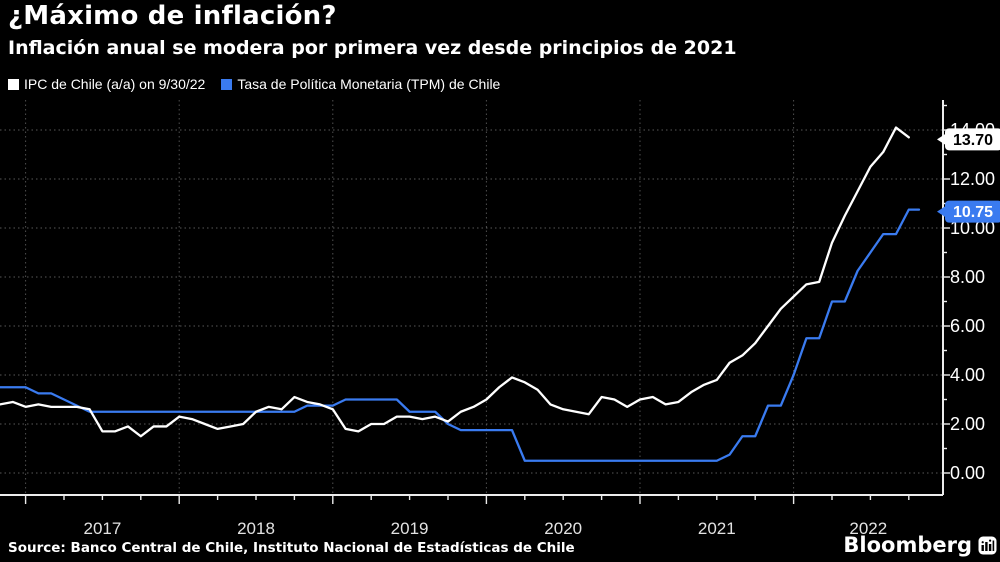  I want to click on y-tick-label: 12.00, so click(972, 179).